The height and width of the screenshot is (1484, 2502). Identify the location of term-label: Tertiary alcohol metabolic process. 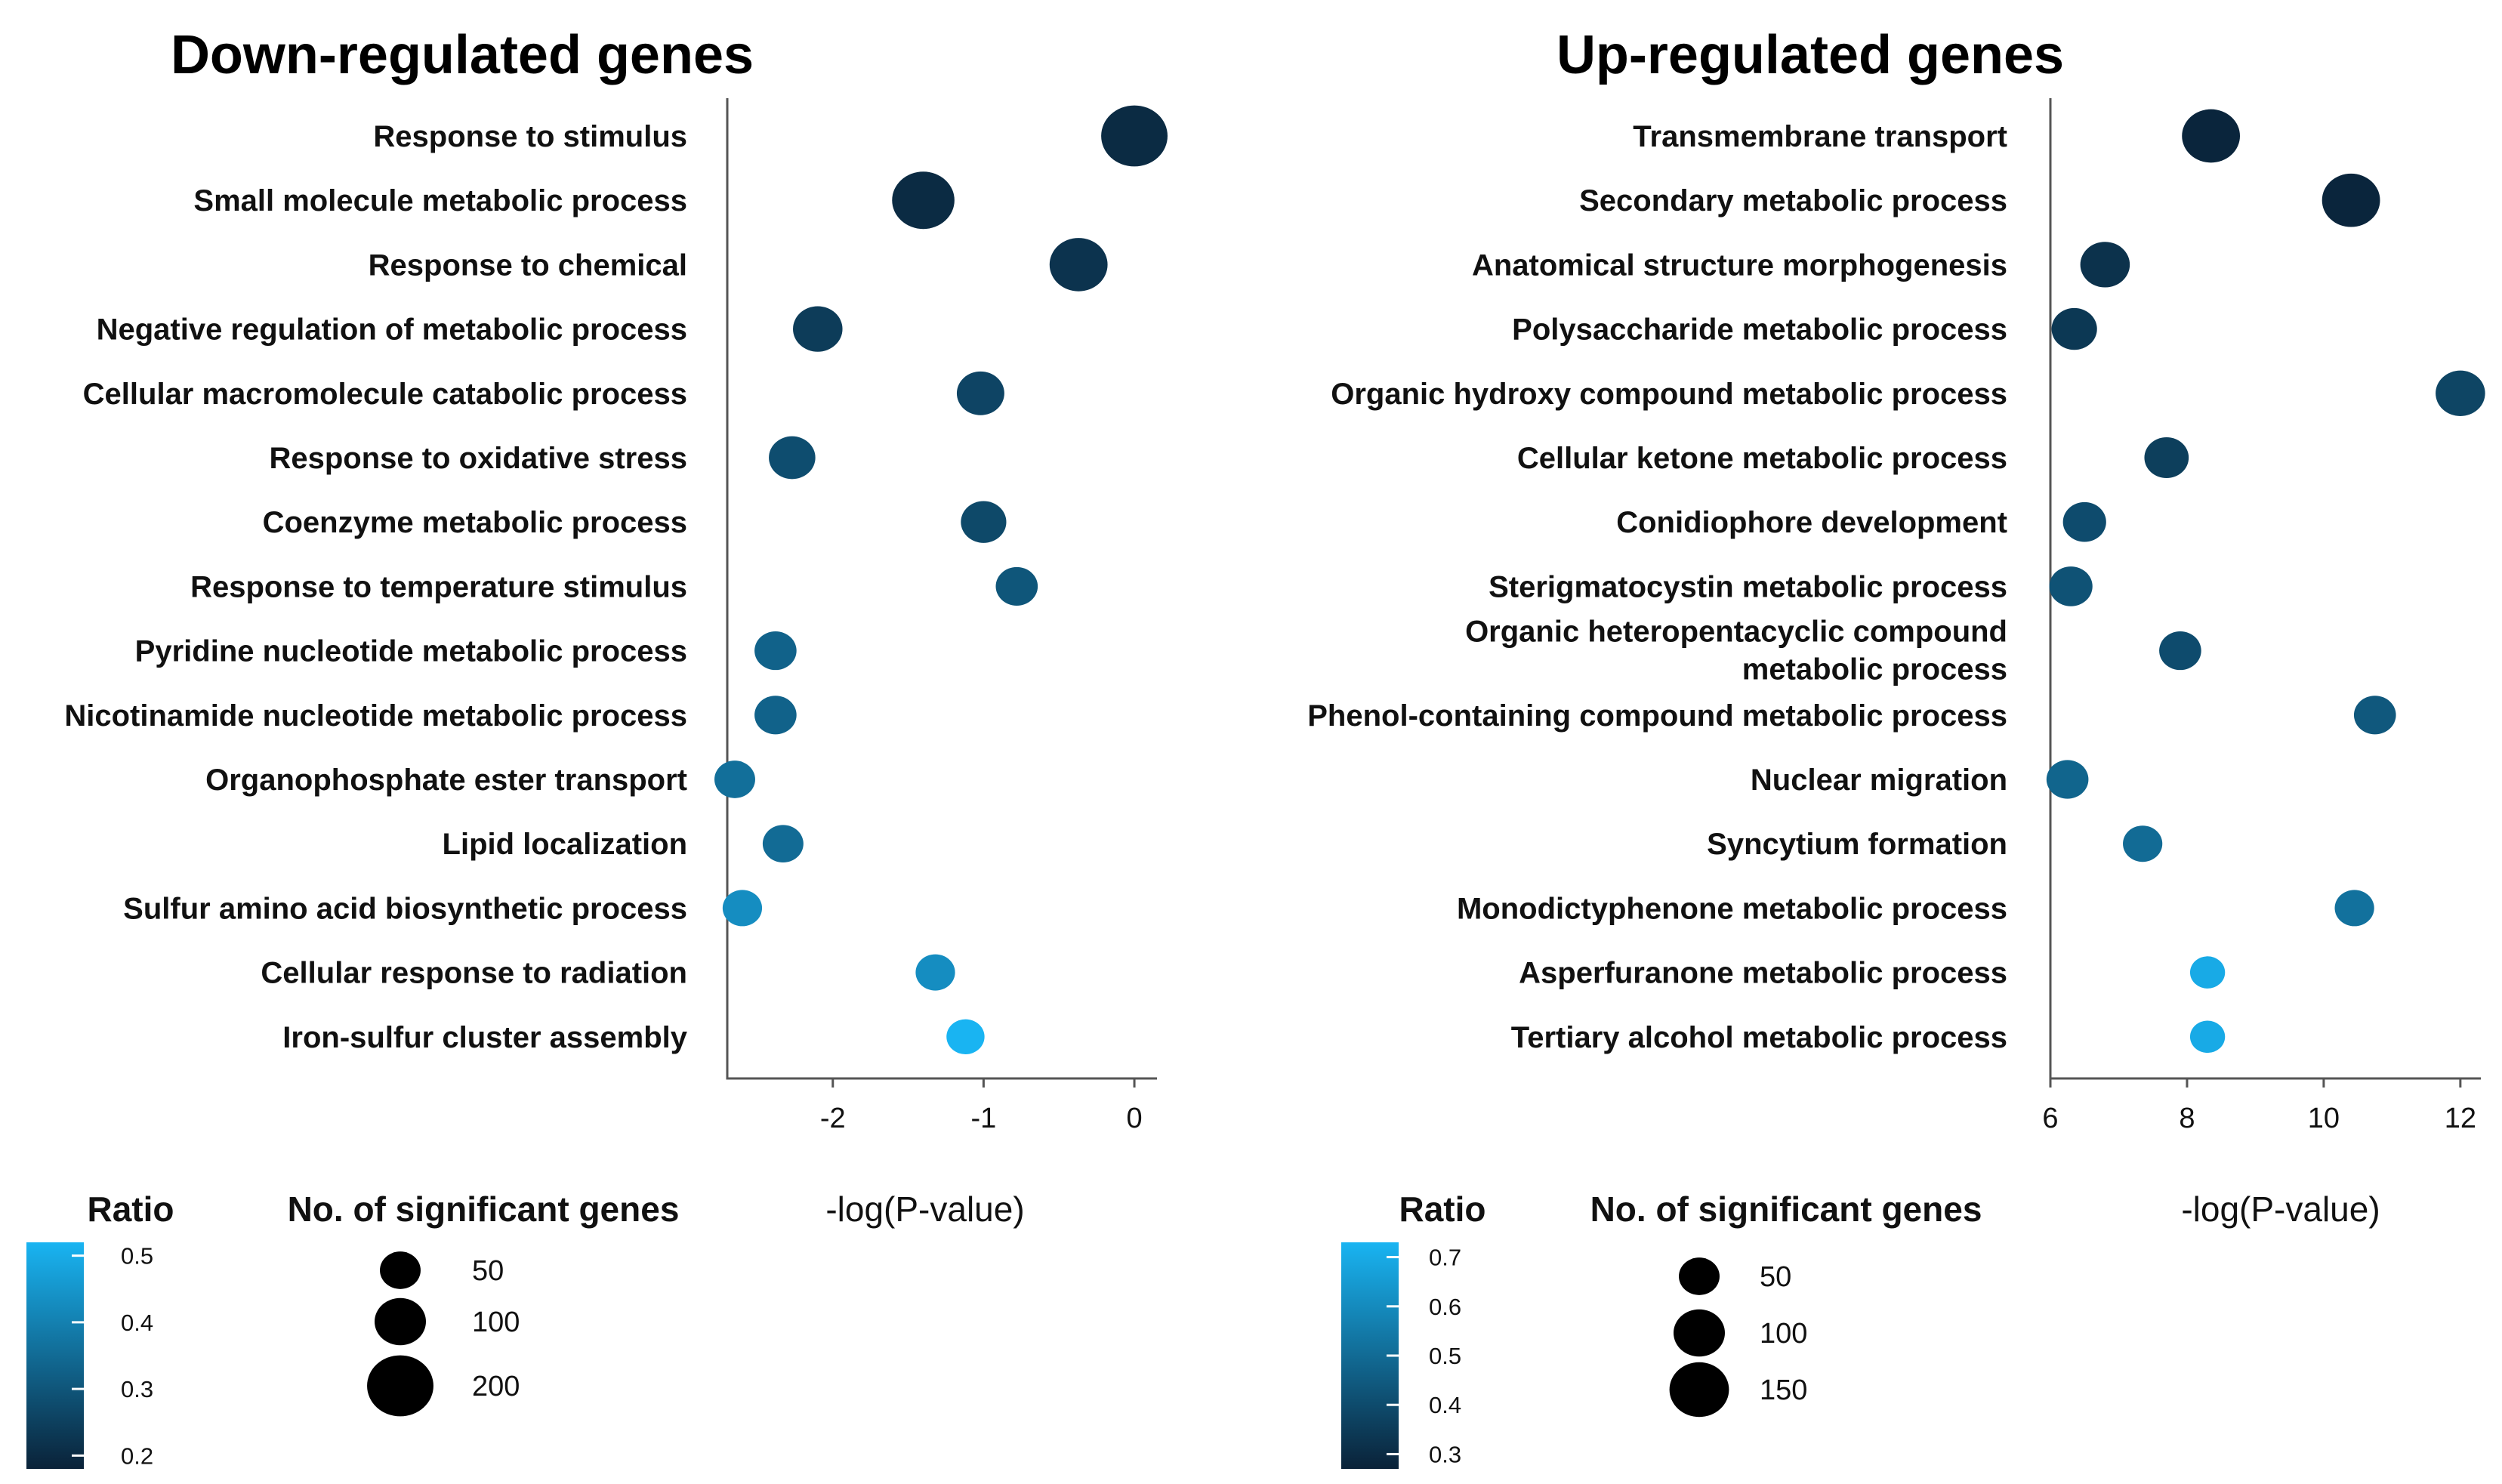
(1759, 1037).